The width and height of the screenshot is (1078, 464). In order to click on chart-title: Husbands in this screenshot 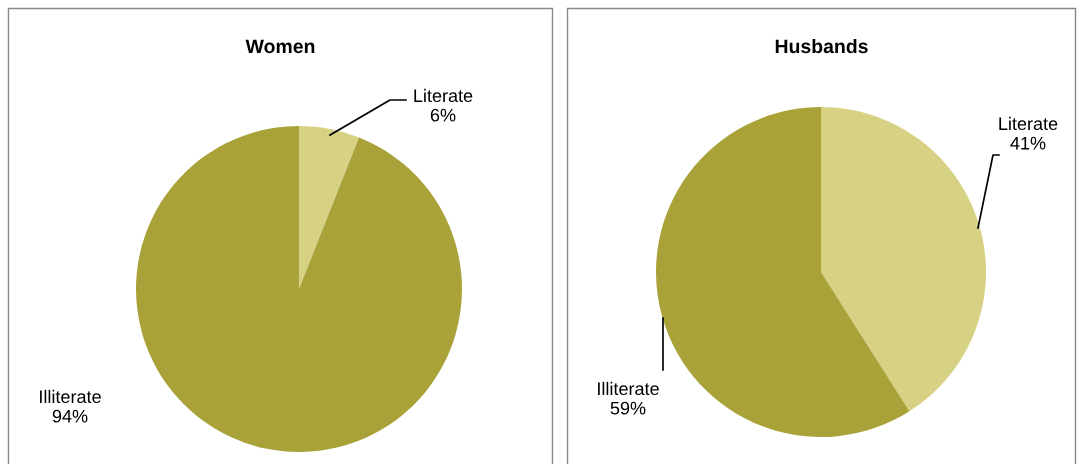, I will do `click(821, 46)`.